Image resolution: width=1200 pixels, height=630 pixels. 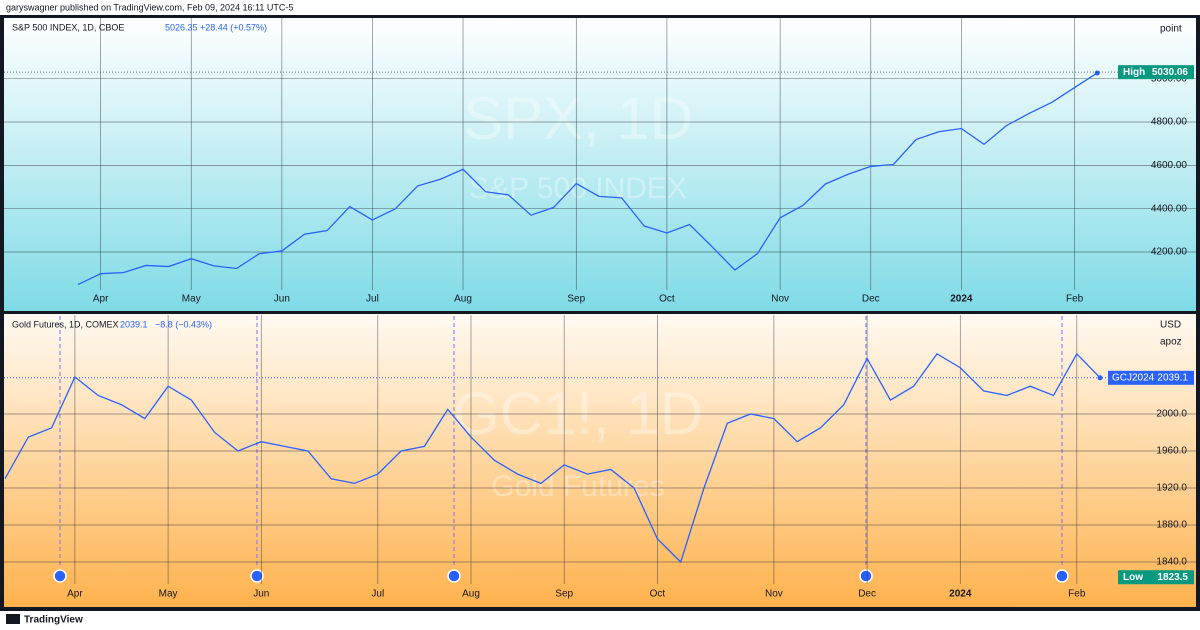 What do you see at coordinates (578, 118) in the screenshot?
I see `watermark: SPX, 1D` at bounding box center [578, 118].